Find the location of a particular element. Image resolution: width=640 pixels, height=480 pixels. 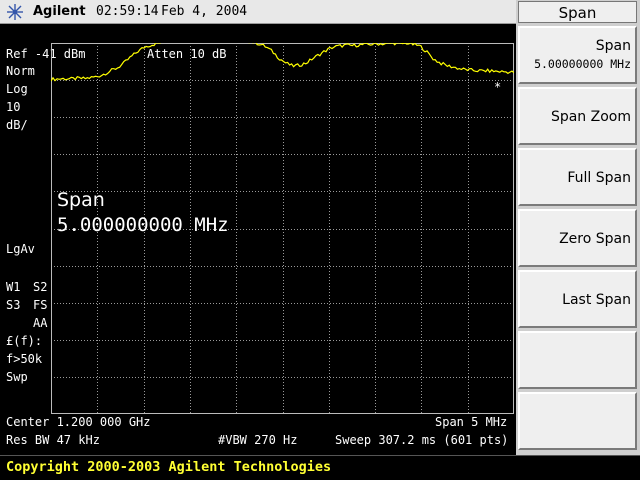

copyright-bar: Copyright 2000-2003 Agilent Technologies is located at coordinates (320, 467).